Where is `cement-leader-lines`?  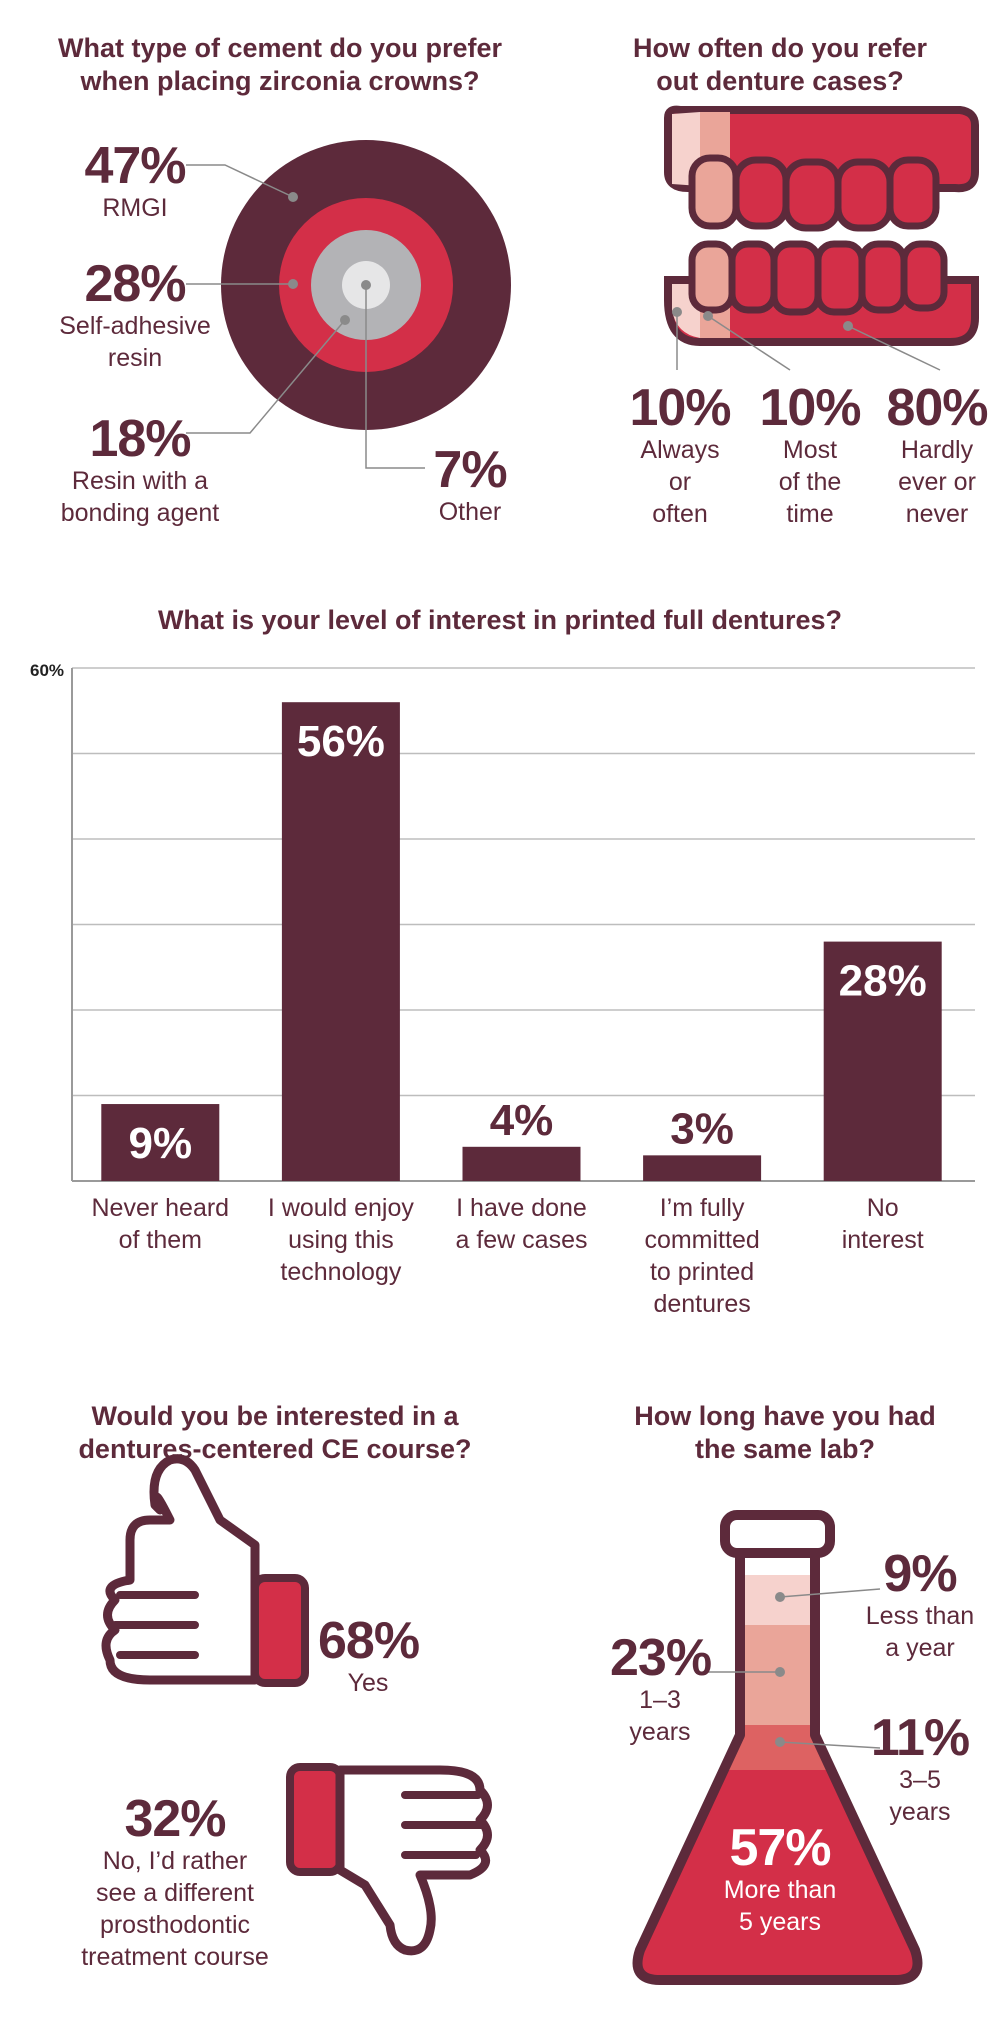 cement-leader-lines is located at coordinates (305, 316).